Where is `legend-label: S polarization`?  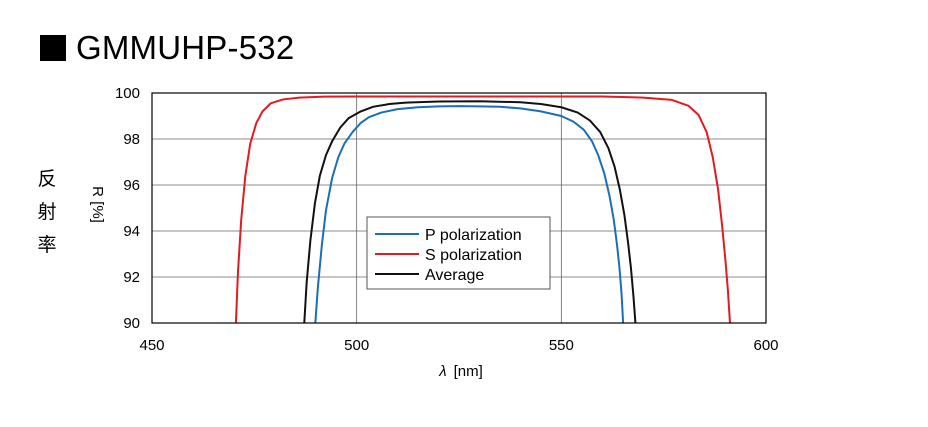
legend-label: S polarization is located at coordinates (473, 255).